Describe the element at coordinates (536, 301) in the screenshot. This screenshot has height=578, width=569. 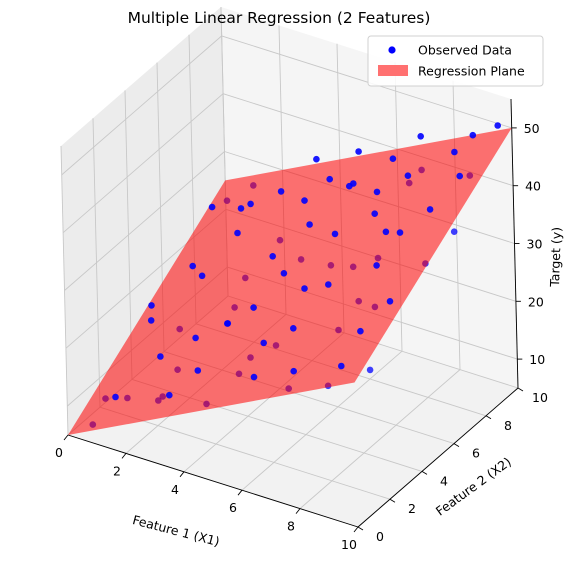
I see `z-tick-label-20: 20` at that location.